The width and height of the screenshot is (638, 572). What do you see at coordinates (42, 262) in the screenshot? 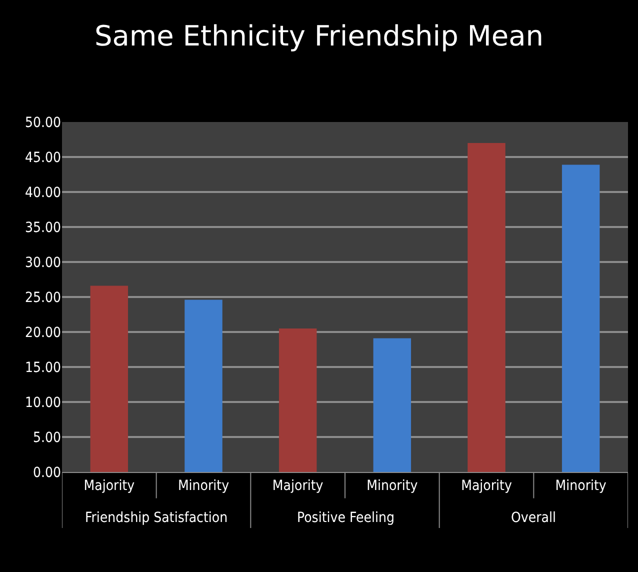
I see `y-tick-label: 30.00` at bounding box center [42, 262].